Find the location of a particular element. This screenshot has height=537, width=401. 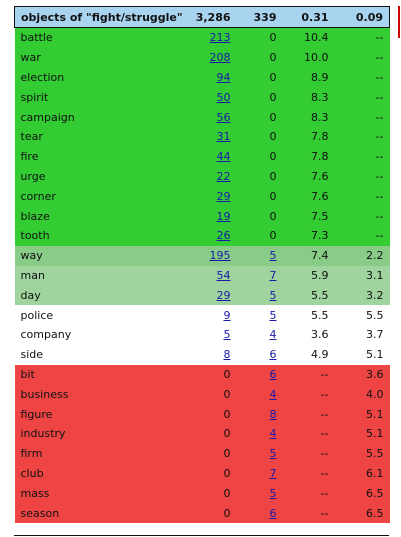

count-1-link: 22 is located at coordinates (223, 176).